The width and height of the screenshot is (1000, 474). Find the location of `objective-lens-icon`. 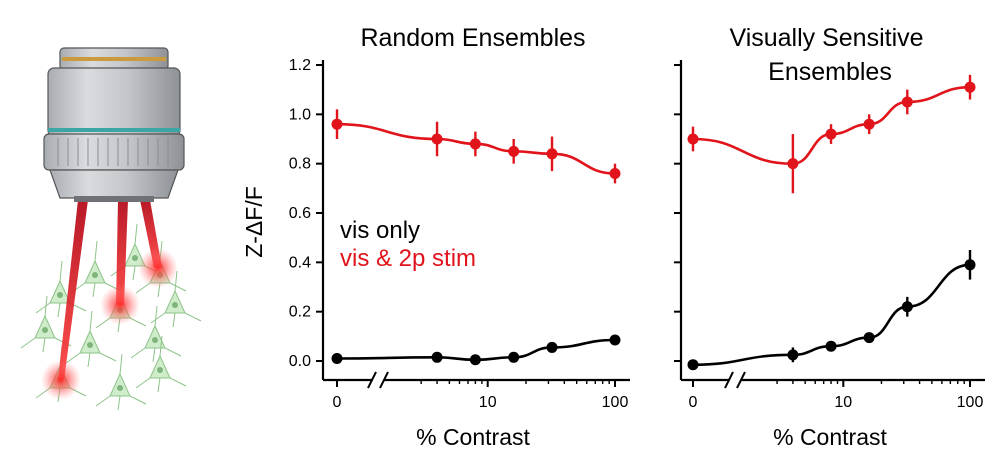

objective-lens-icon is located at coordinates (114, 124).